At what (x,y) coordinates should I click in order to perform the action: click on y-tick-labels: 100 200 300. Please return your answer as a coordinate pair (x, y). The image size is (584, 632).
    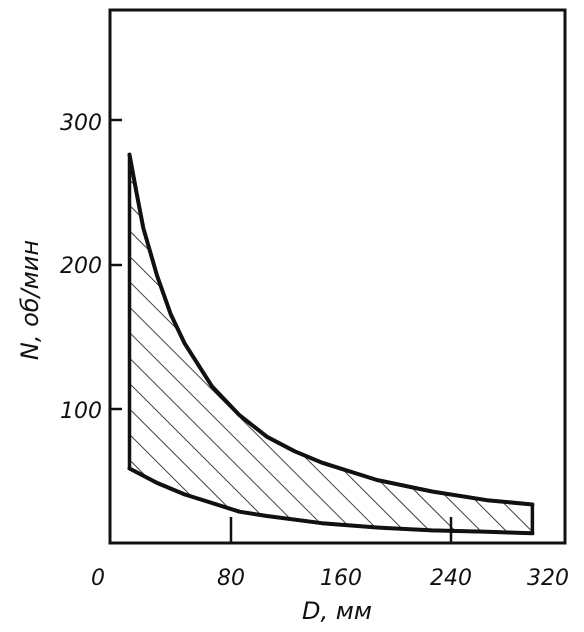
    Looking at the image, I should click on (81, 267).